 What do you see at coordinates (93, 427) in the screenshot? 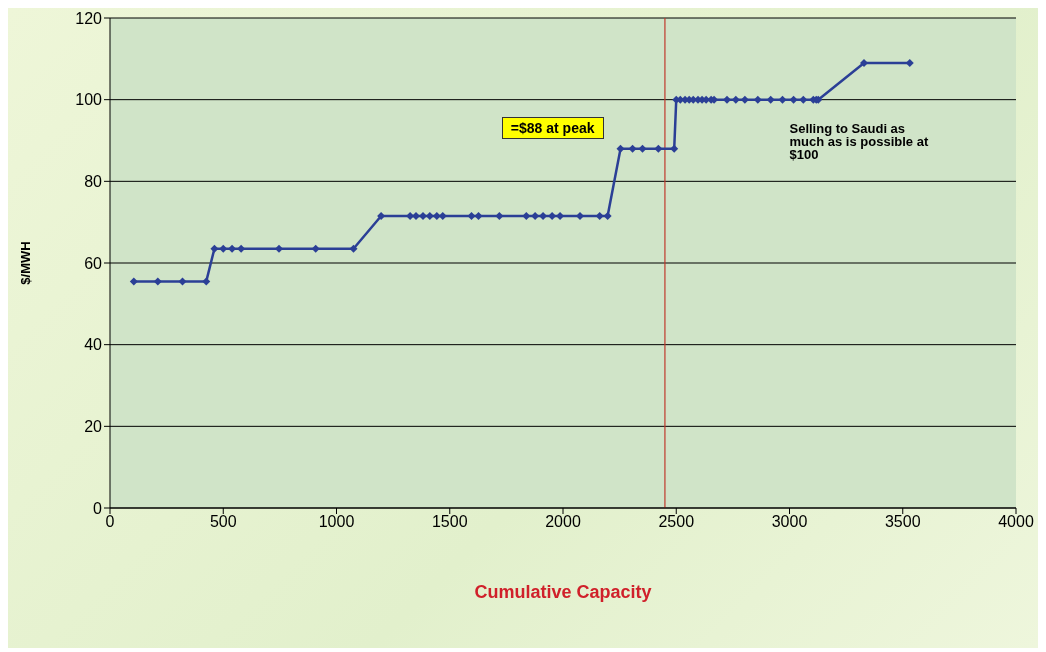
I see `y-tick-label: 20` at bounding box center [93, 427].